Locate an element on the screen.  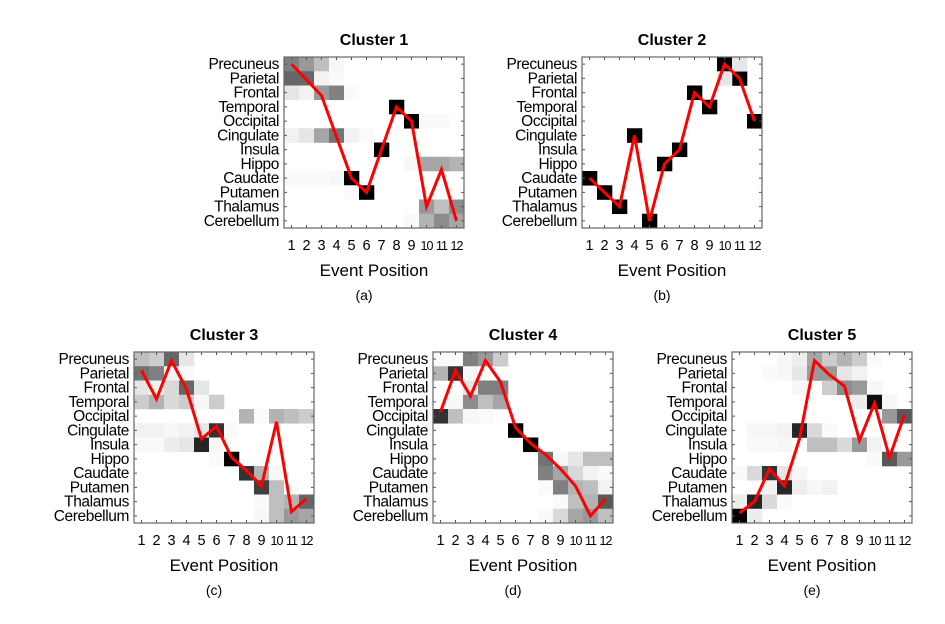
x-tick-label: 8 is located at coordinates (396, 246).